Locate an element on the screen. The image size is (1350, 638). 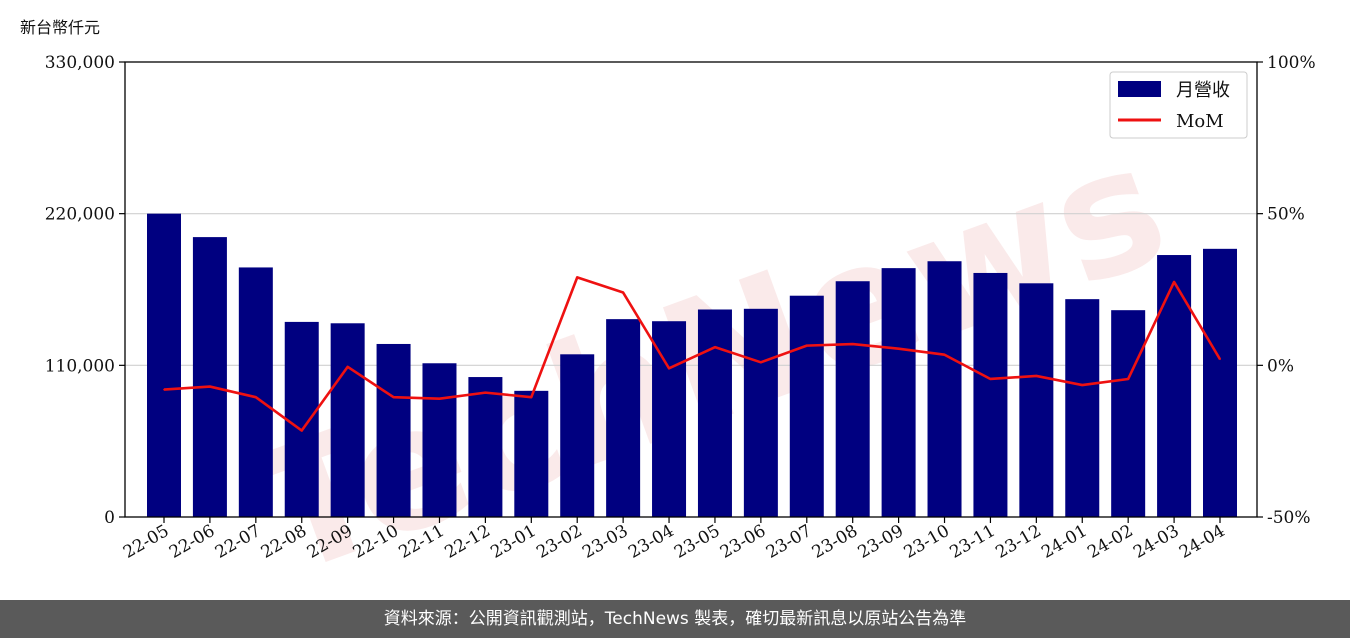
legend: 月營收 MoM is located at coordinates (1178, 105).